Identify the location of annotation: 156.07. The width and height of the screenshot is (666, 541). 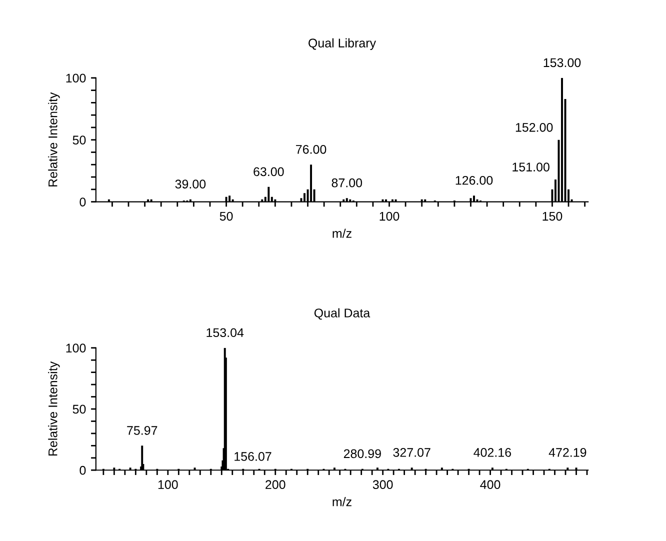
(253, 456).